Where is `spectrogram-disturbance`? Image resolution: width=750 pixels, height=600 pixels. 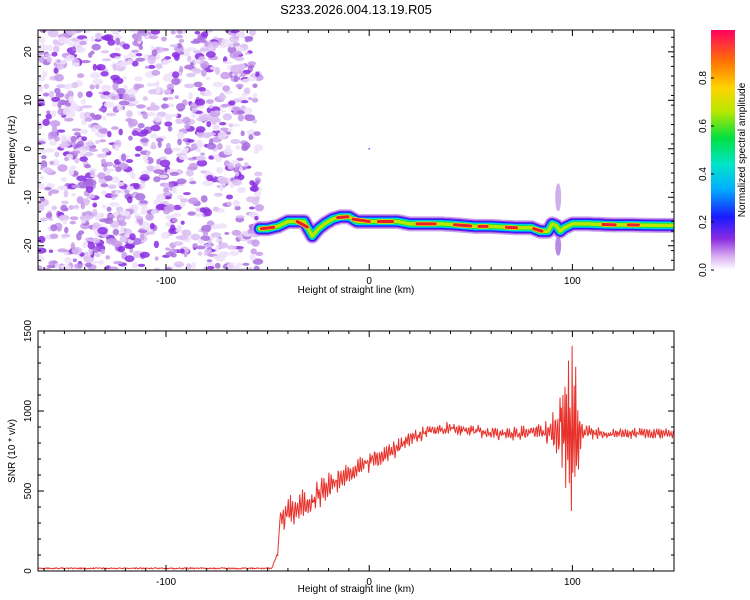 spectrogram-disturbance is located at coordinates (558, 245).